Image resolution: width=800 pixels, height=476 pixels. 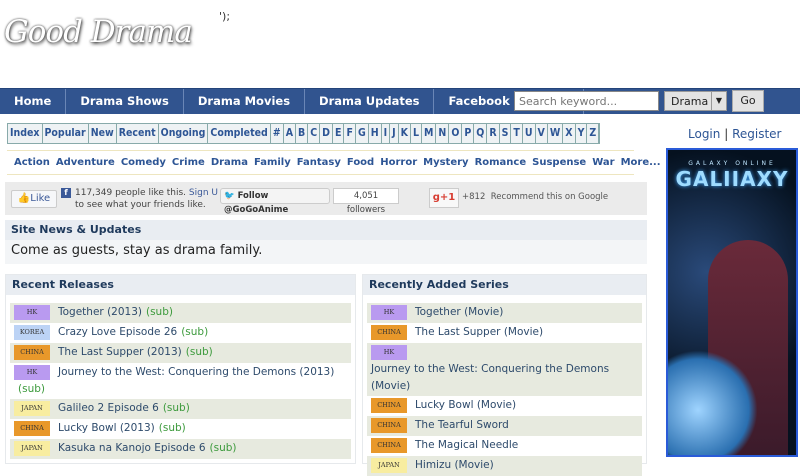 I want to click on list-item: KOREA Crazy Love Episode 26 (sub), so click(x=180, y=333).